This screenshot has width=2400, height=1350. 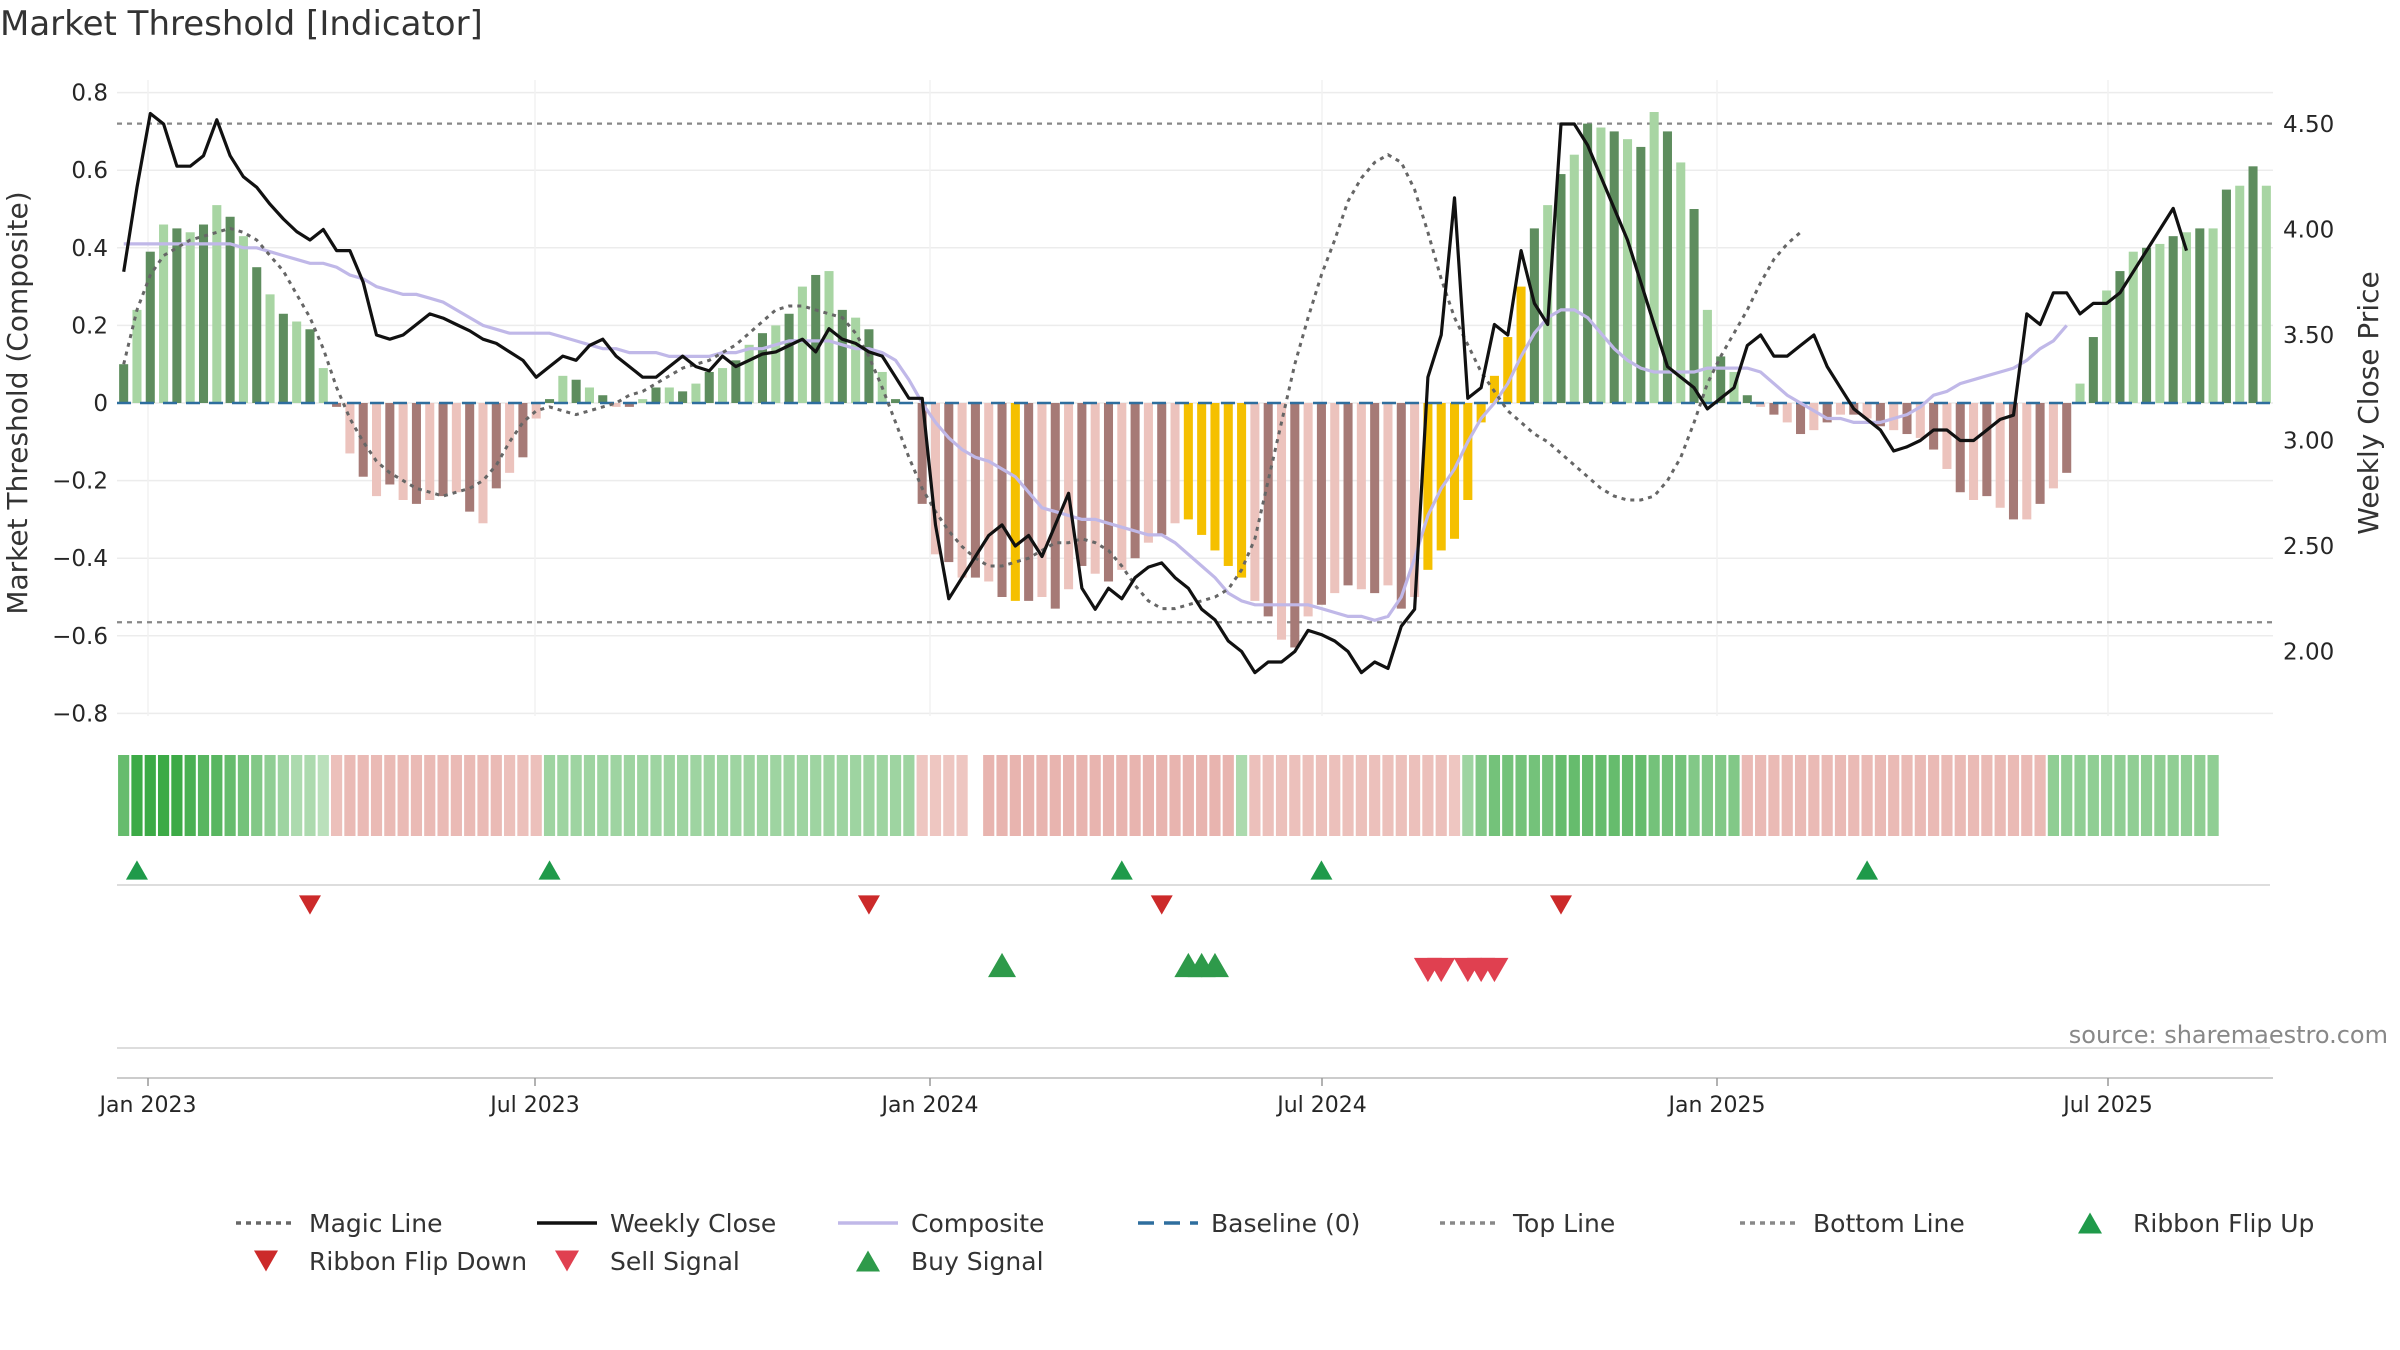 What do you see at coordinates (2107, 1105) in the screenshot?
I see `x-tick-label: Jul 2025` at bounding box center [2107, 1105].